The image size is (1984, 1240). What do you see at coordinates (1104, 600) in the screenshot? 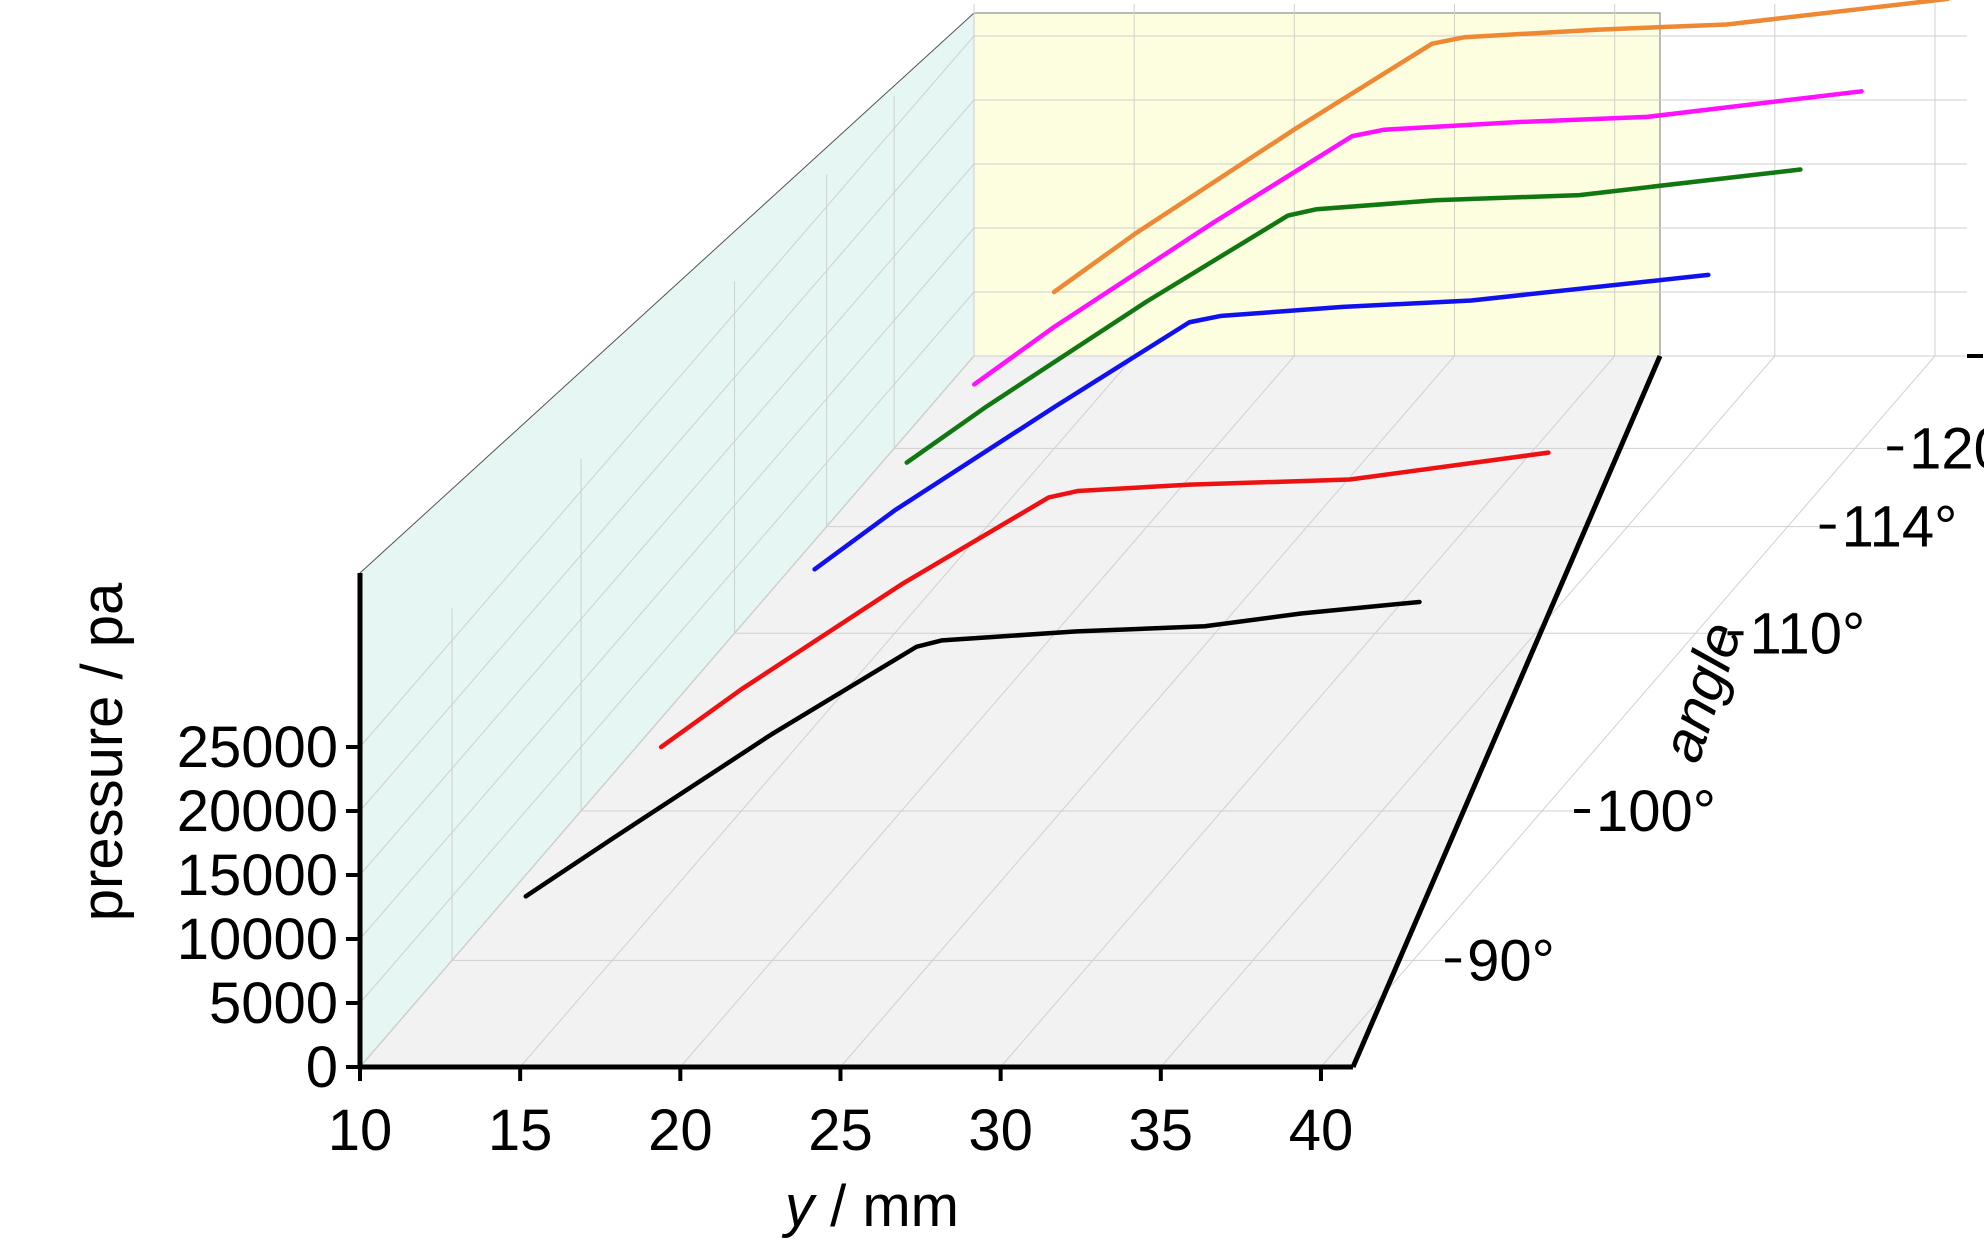
I see `series-line-100deg` at bounding box center [1104, 600].